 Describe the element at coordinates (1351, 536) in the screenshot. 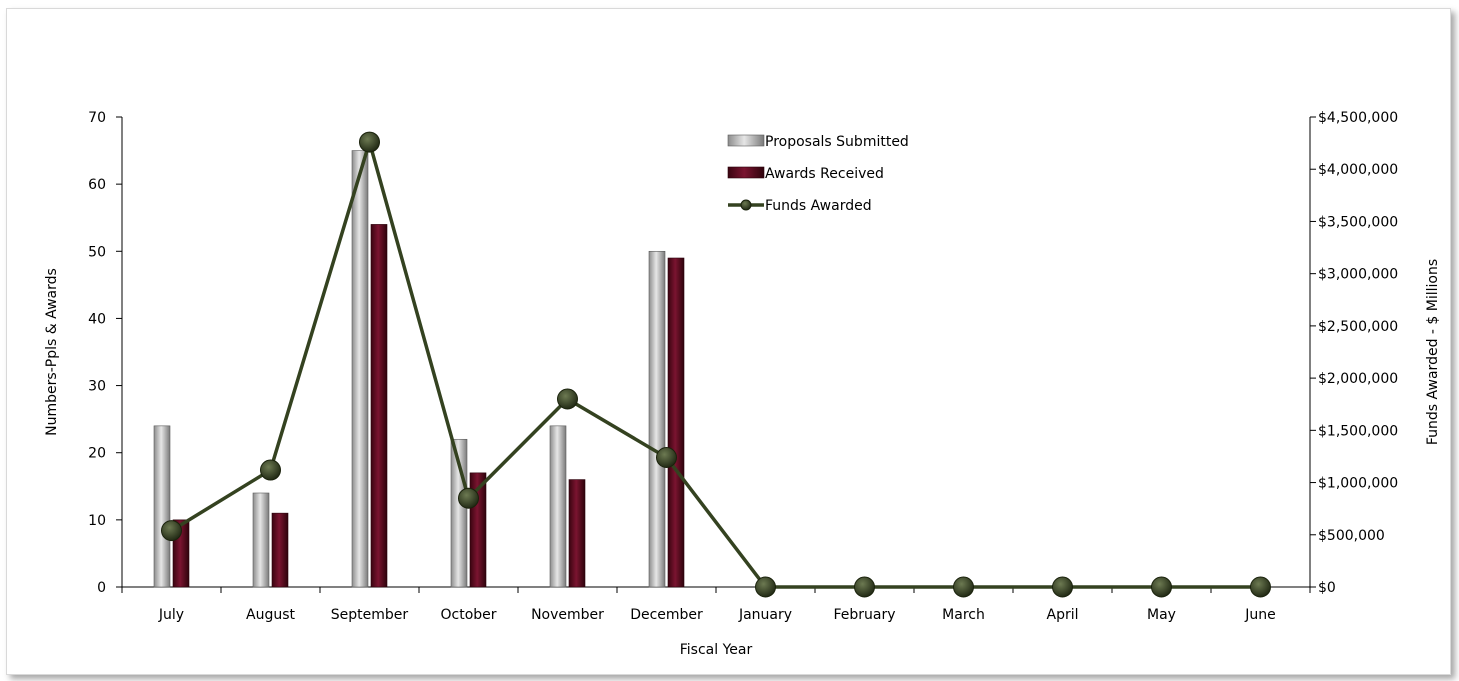

I see `right-tick-label: $500,000` at that location.